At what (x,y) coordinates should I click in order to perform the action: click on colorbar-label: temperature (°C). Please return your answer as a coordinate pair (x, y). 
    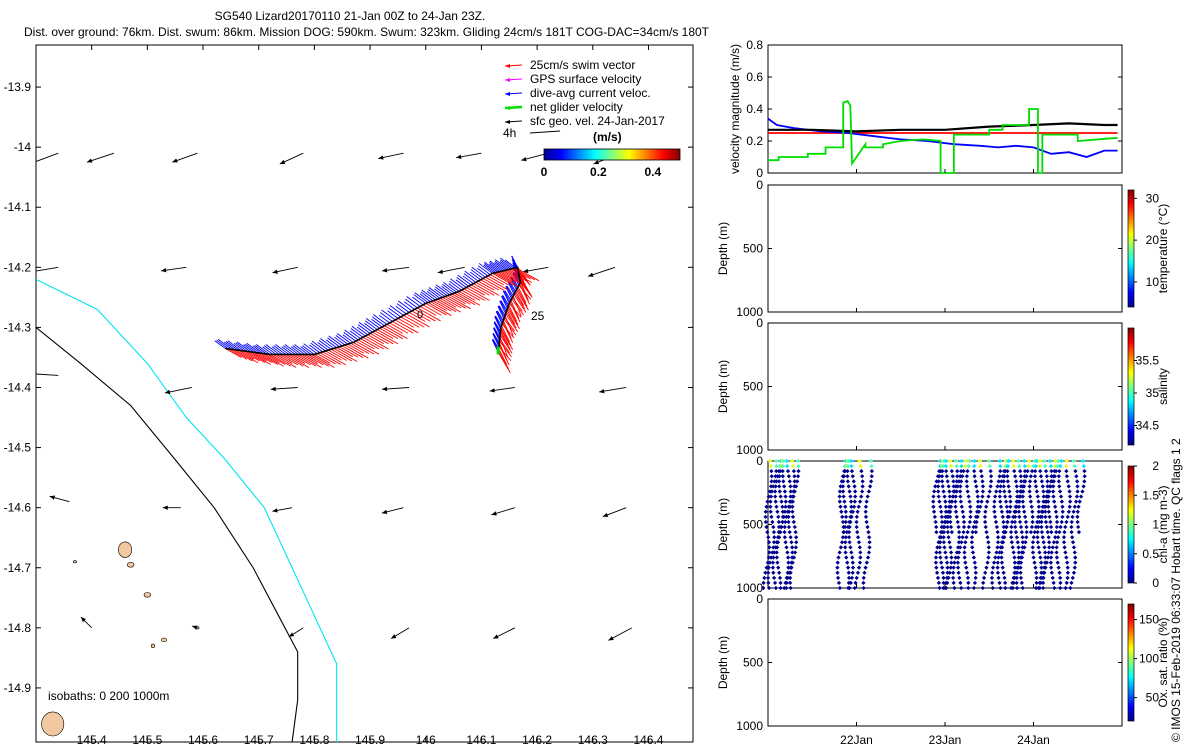
    Looking at the image, I should click on (1163, 249).